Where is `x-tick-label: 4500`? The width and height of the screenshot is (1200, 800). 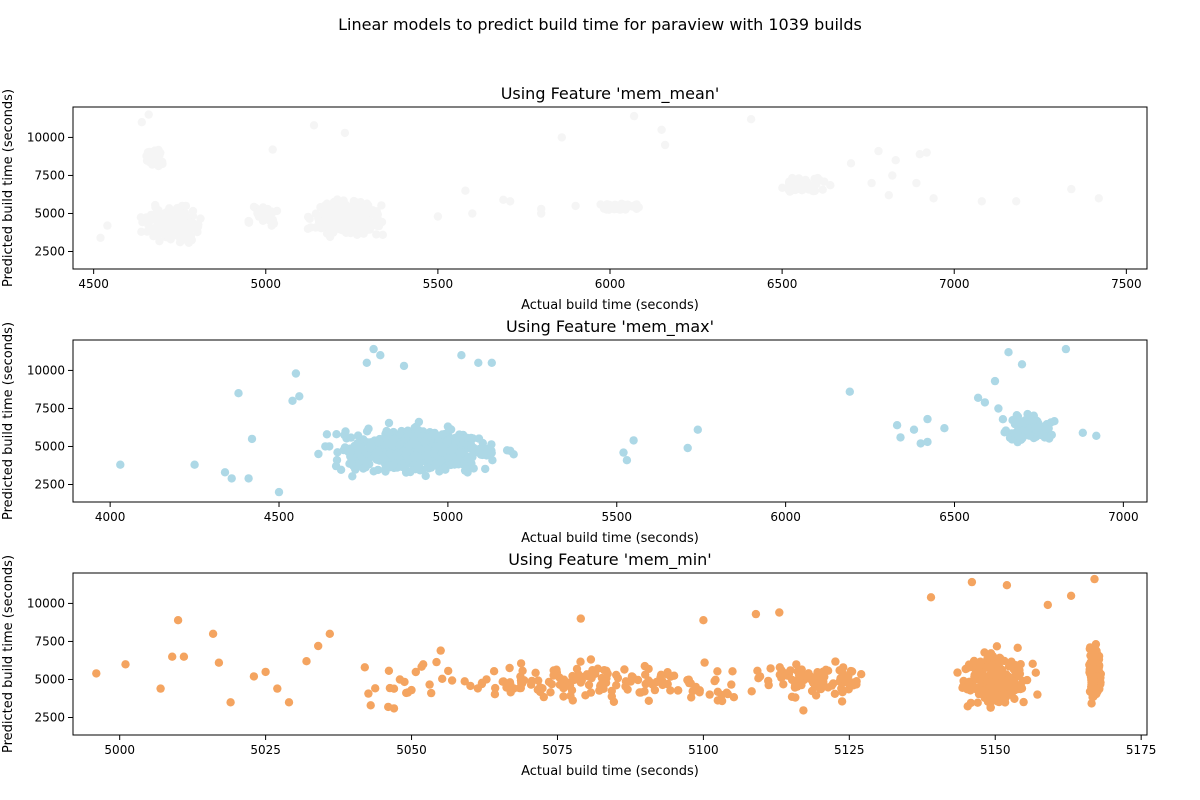 x-tick-label: 4500 is located at coordinates (93, 284).